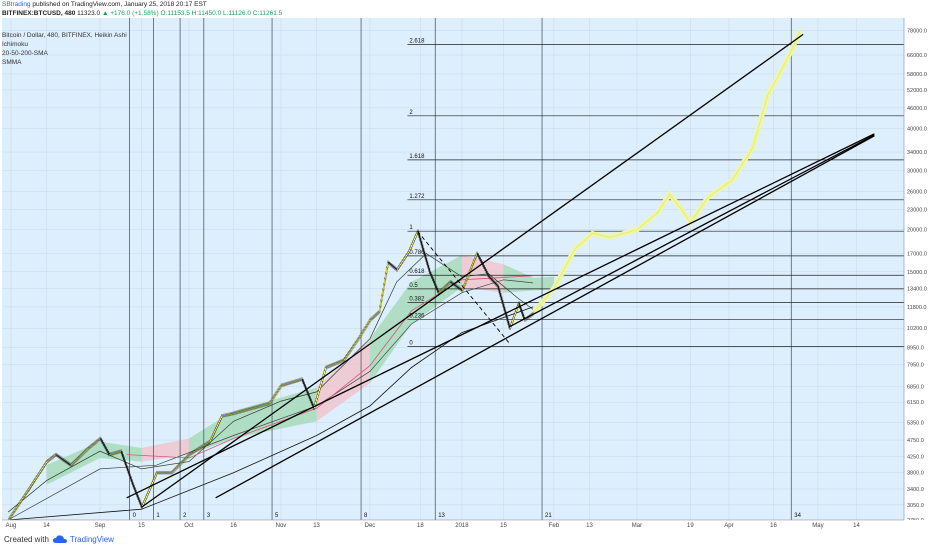 This screenshot has width=932, height=555. Describe the element at coordinates (441, 516) in the screenshot. I see `time-marker-label: 13` at that location.